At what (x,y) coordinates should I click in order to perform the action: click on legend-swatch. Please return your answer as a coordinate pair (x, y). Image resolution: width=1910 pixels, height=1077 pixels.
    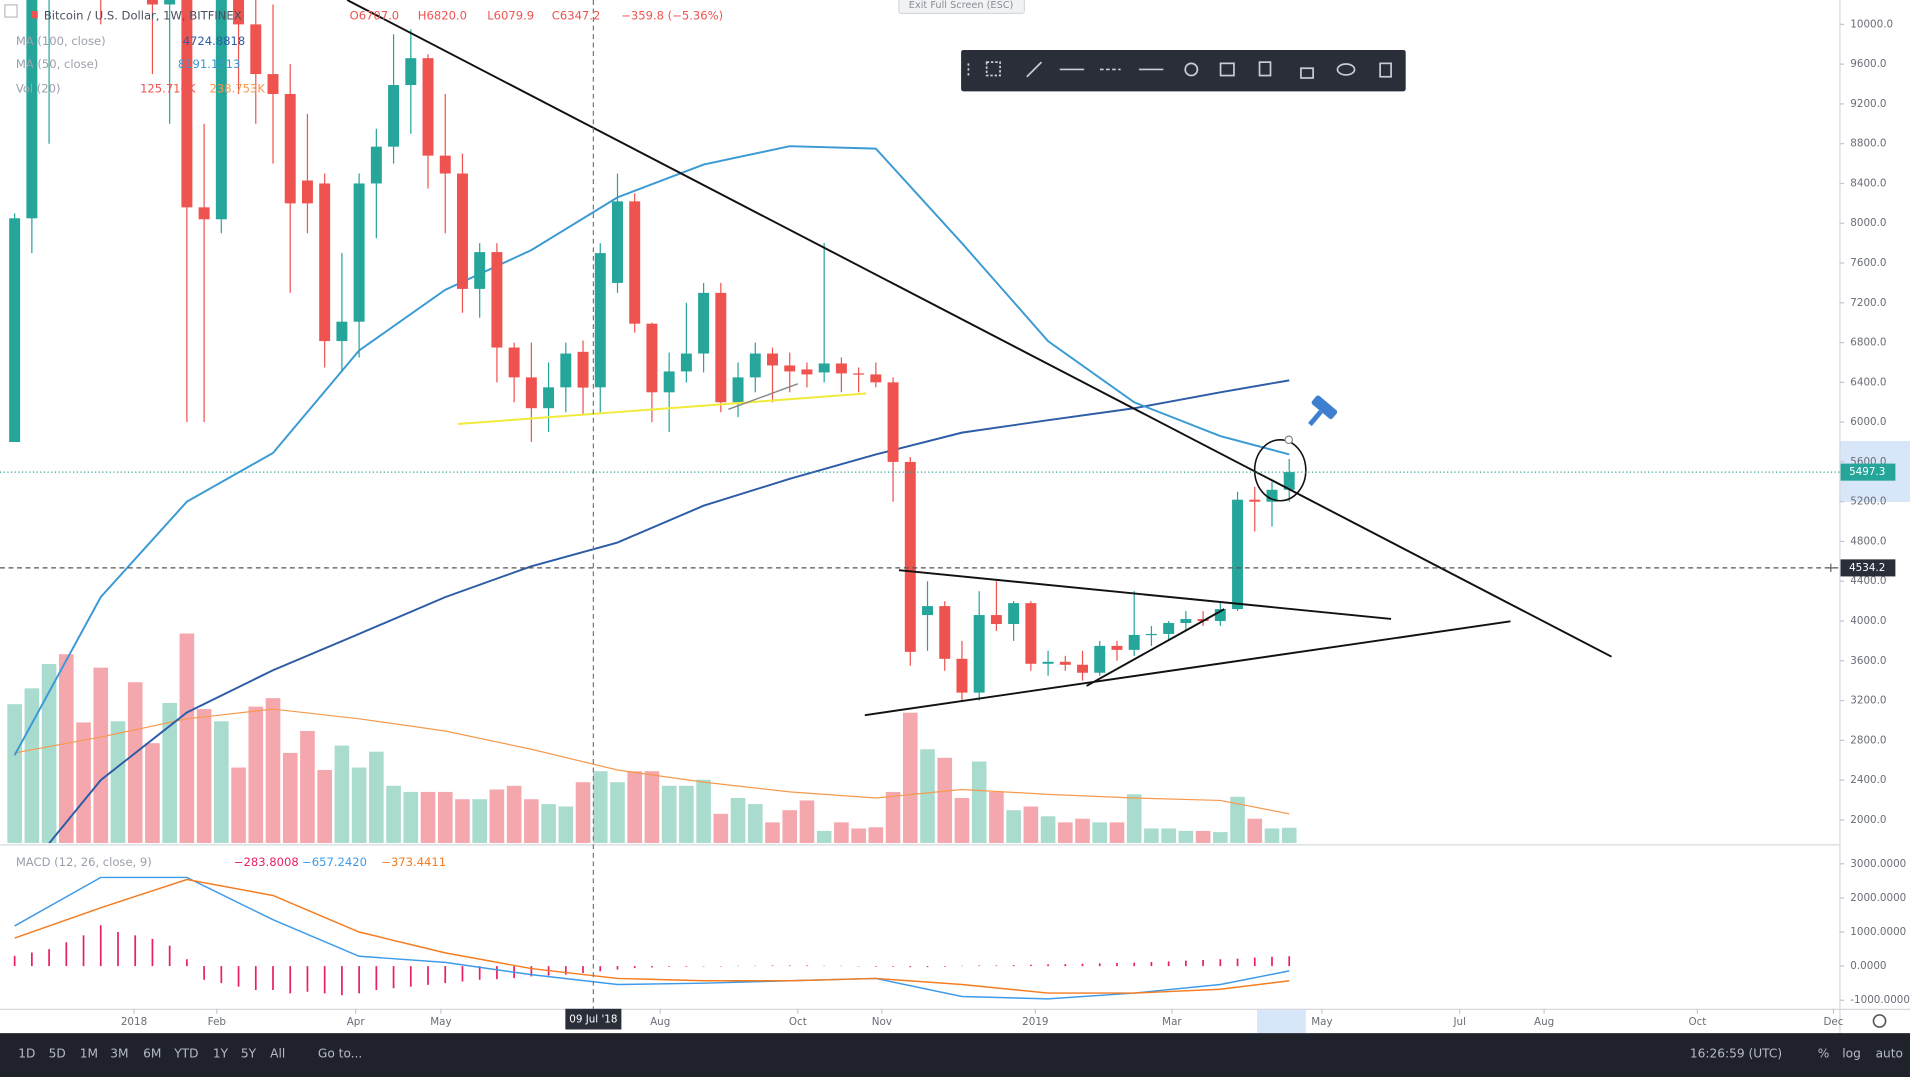
    Looking at the image, I should click on (34, 14).